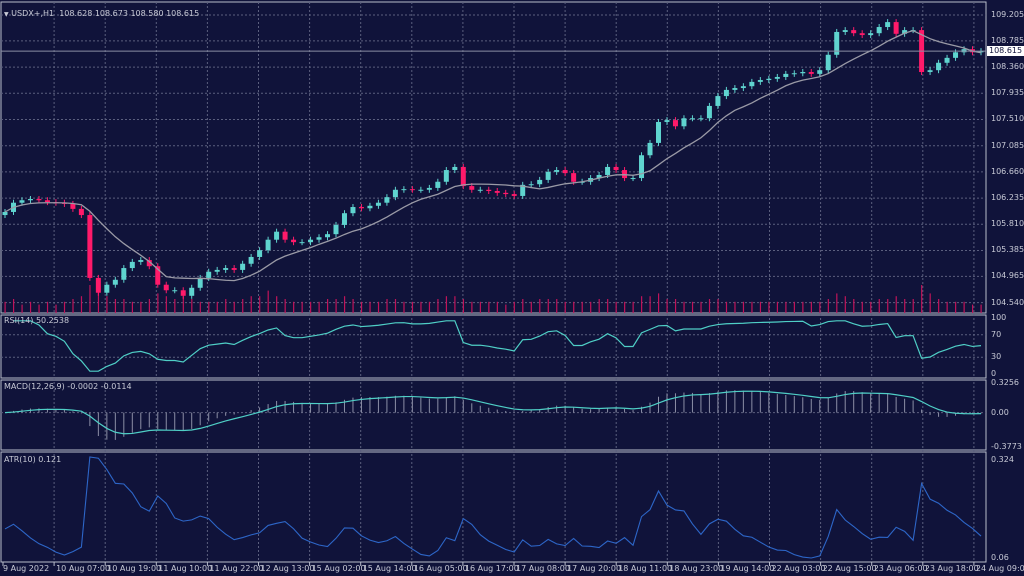 The height and width of the screenshot is (576, 1024). I want to click on price-axis-label: 108.360, so click(1007, 67).